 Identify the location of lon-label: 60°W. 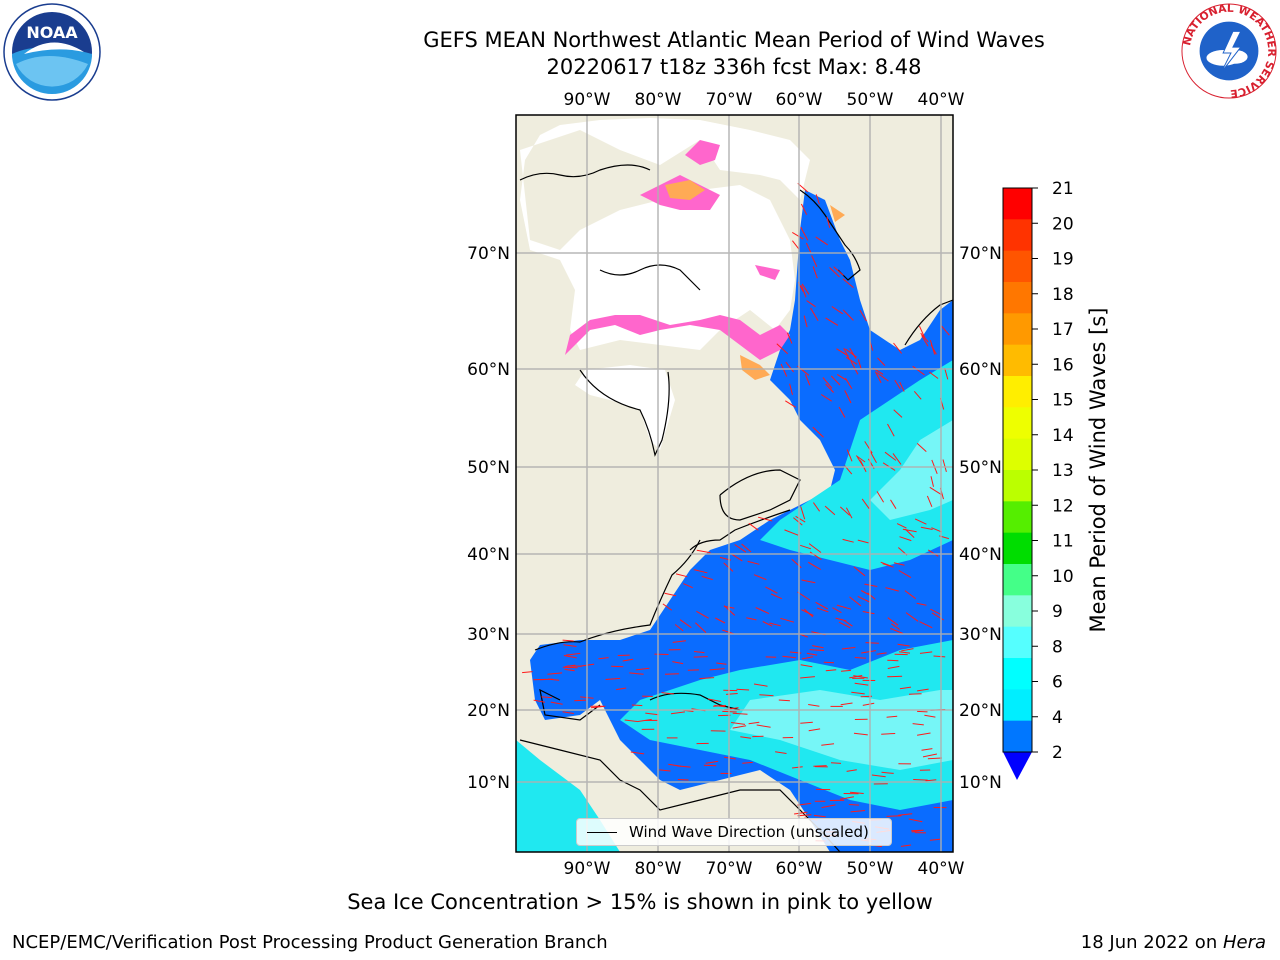
(799, 869).